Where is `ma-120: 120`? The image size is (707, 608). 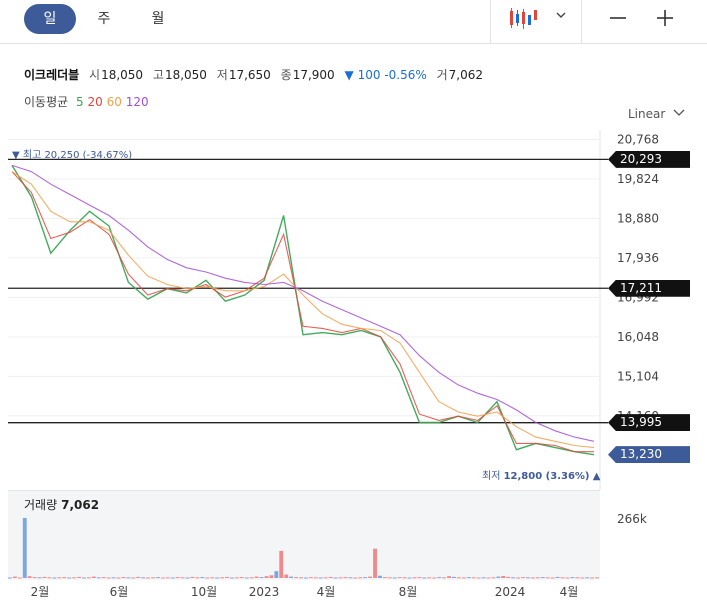 ma-120: 120 is located at coordinates (137, 102).